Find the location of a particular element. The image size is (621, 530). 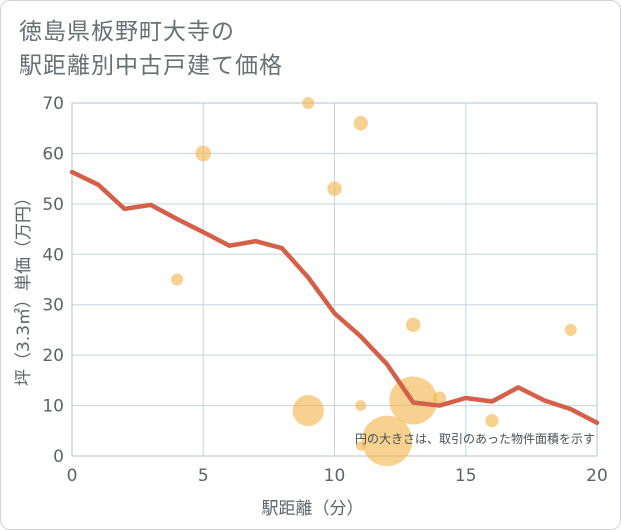

y-tick-label: 60 is located at coordinates (53, 154).